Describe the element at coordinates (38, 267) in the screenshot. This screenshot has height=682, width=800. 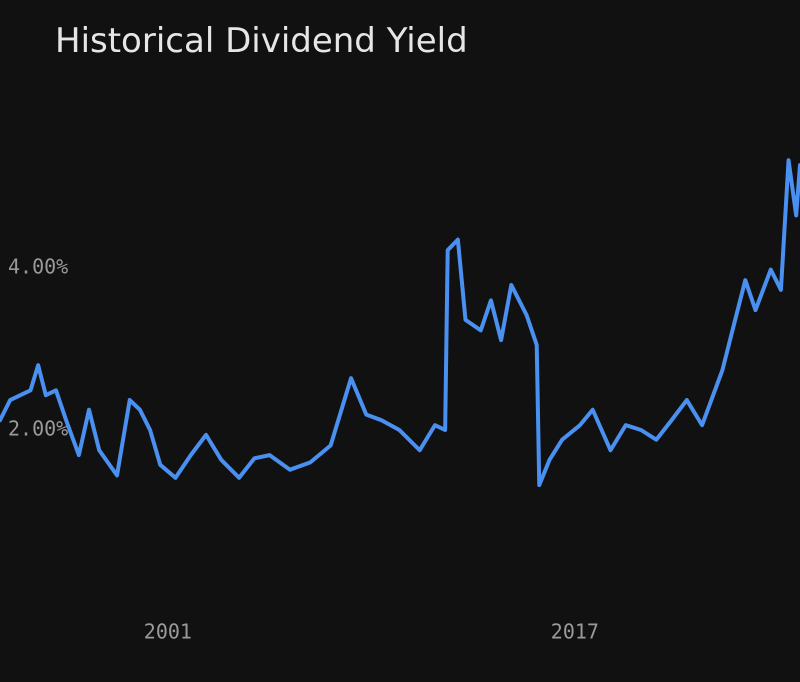
I see `y-tick-label: 4.00%` at that location.